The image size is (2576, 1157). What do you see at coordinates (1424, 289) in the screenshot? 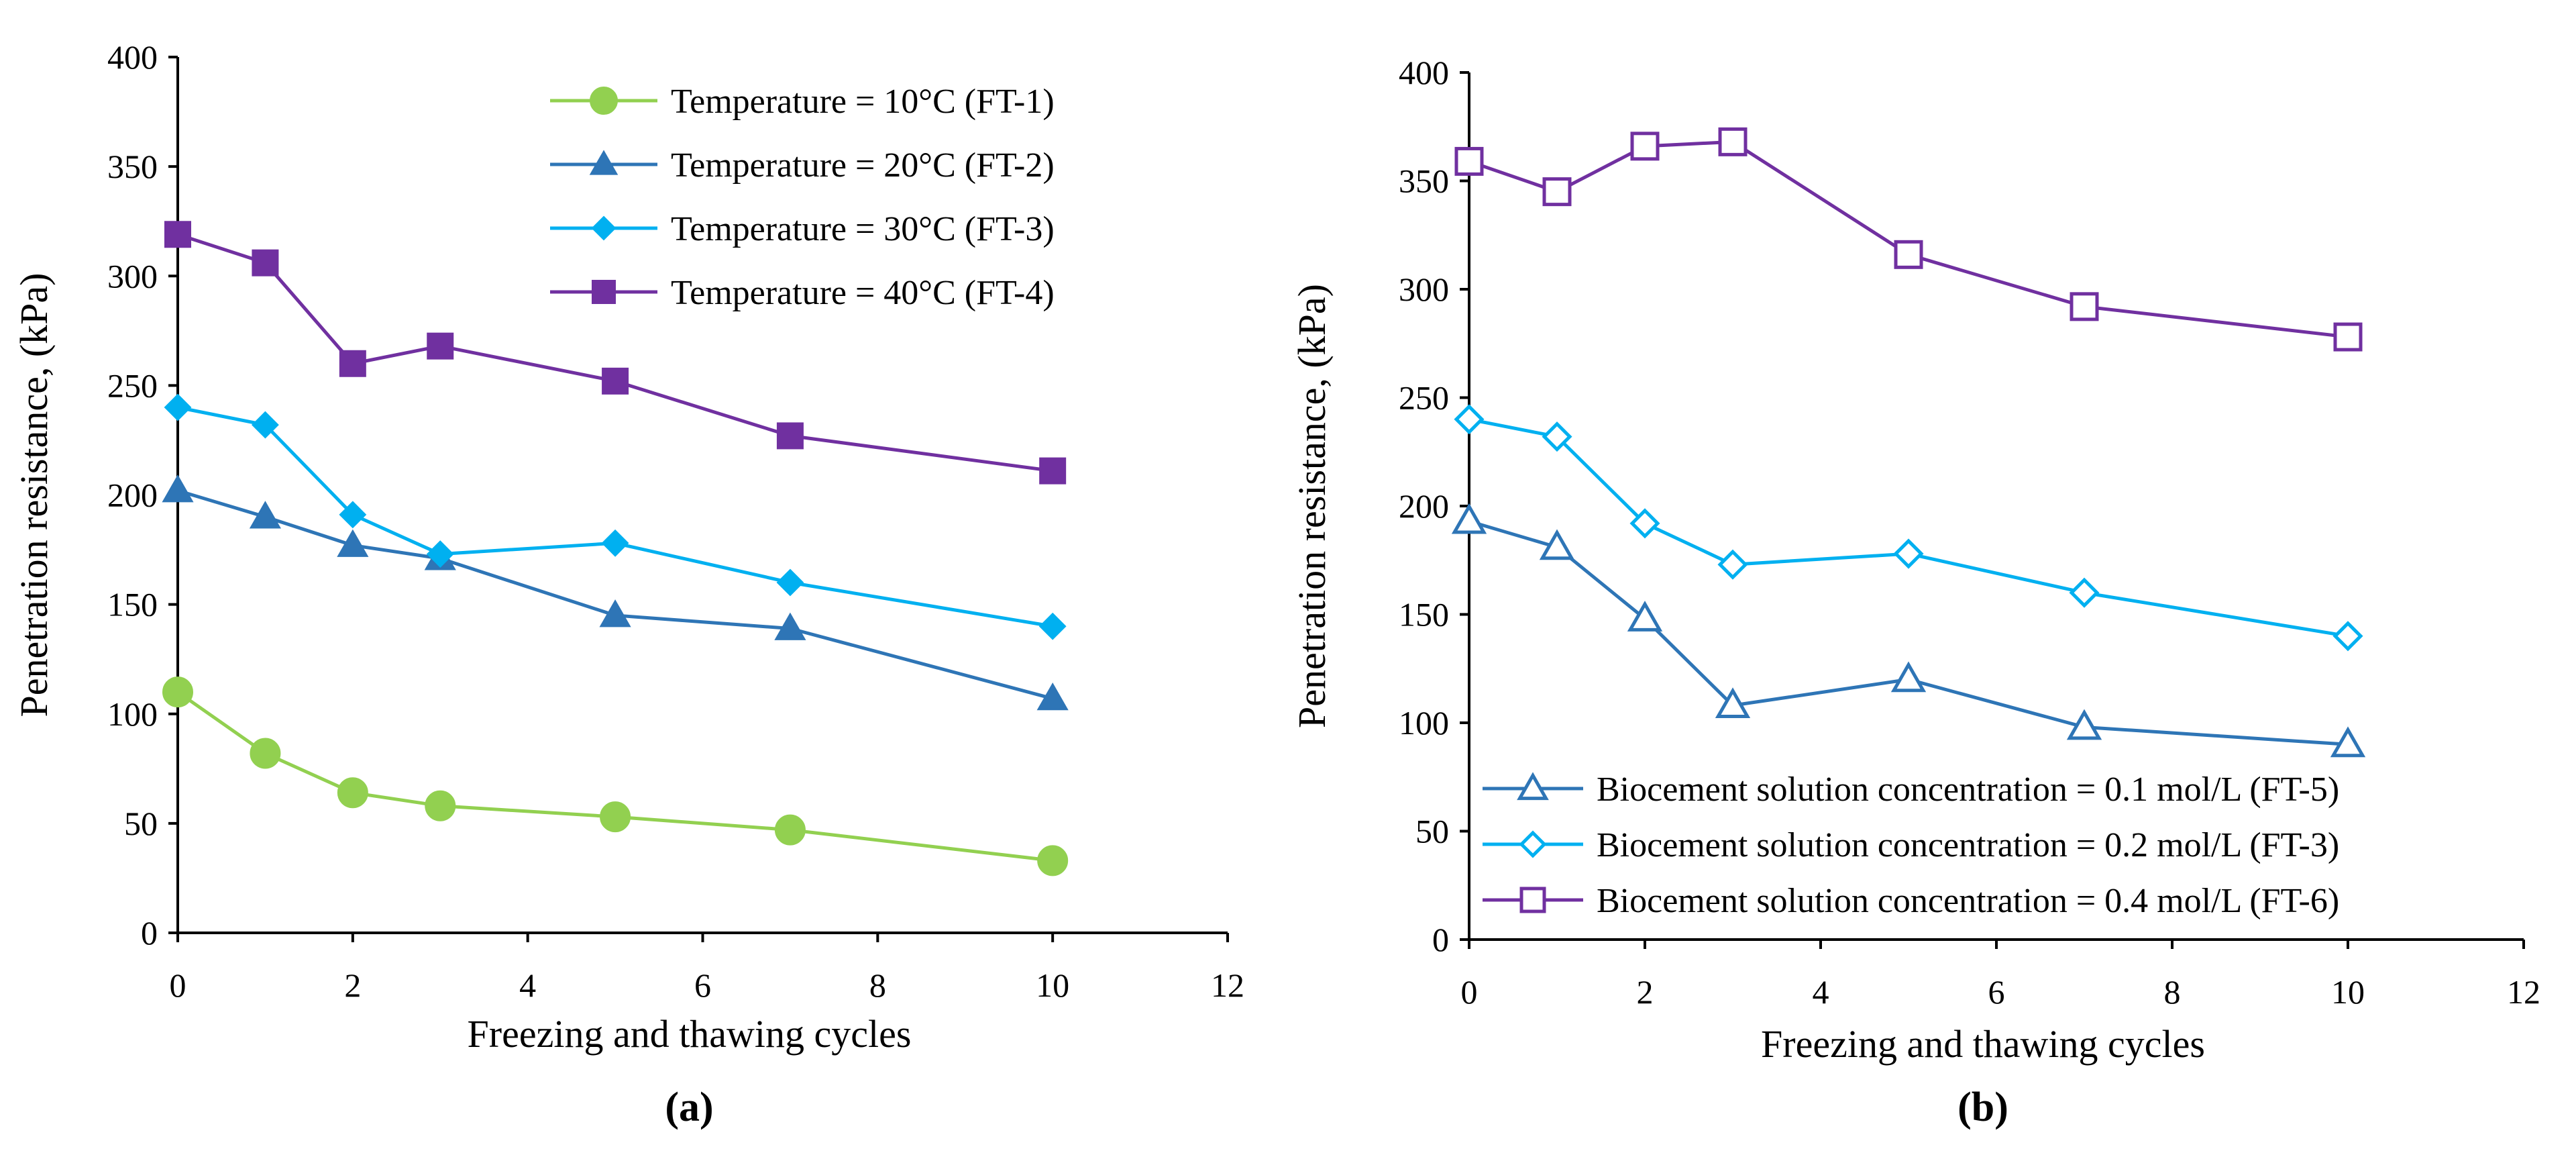
I see `y-tick-label: 300` at bounding box center [1424, 289].